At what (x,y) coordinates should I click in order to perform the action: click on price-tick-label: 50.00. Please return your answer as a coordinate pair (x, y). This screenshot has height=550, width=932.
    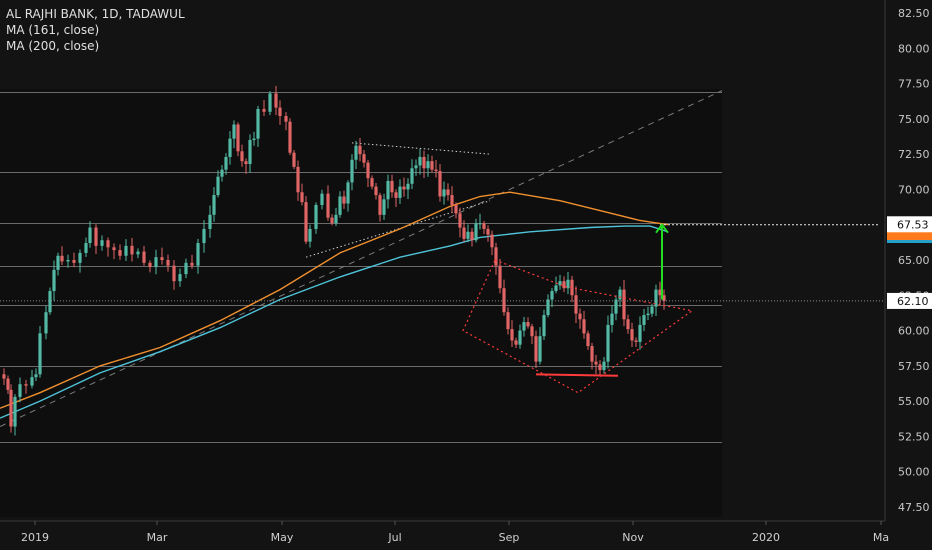
    Looking at the image, I should click on (914, 472).